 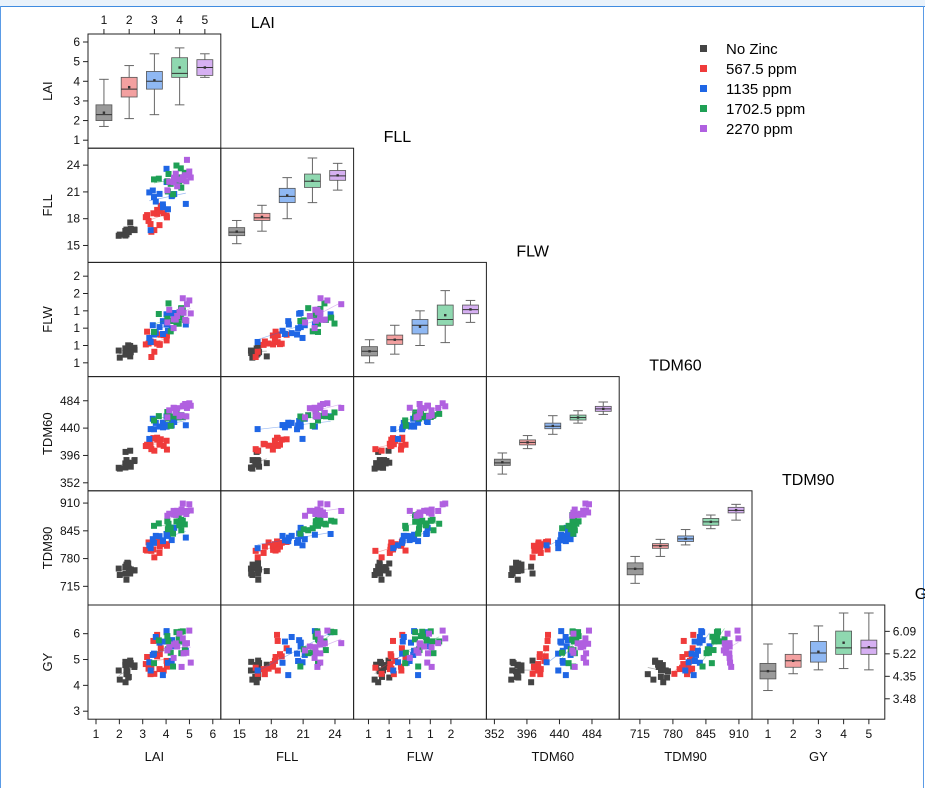 I want to click on box-mean-LAI, so click(x=154, y=80).